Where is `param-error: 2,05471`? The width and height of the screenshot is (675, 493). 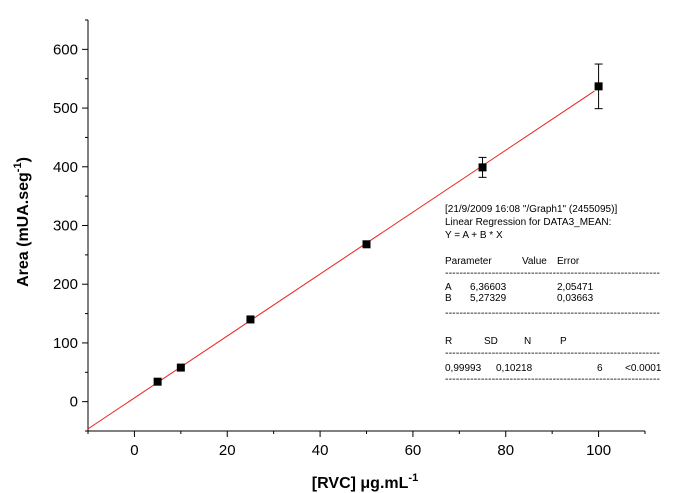
param-error: 2,05471 is located at coordinates (575, 287).